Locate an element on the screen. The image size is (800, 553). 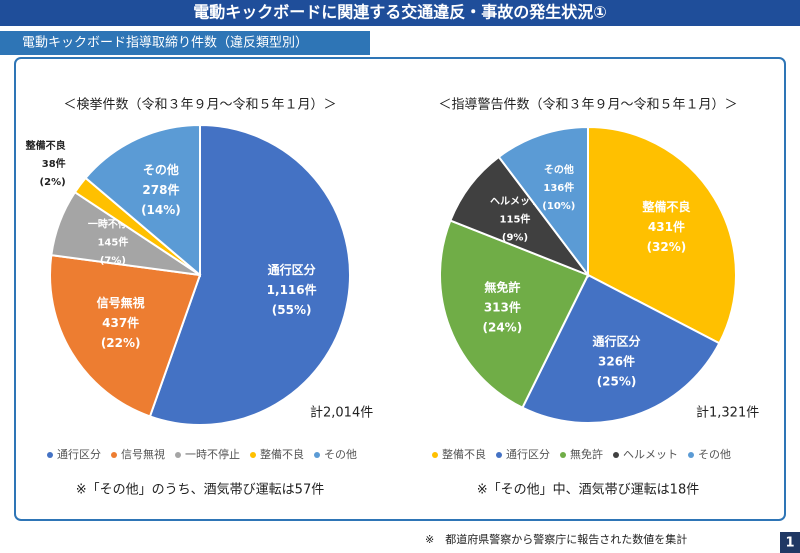
value-label: 431件 is located at coordinates (666, 226).